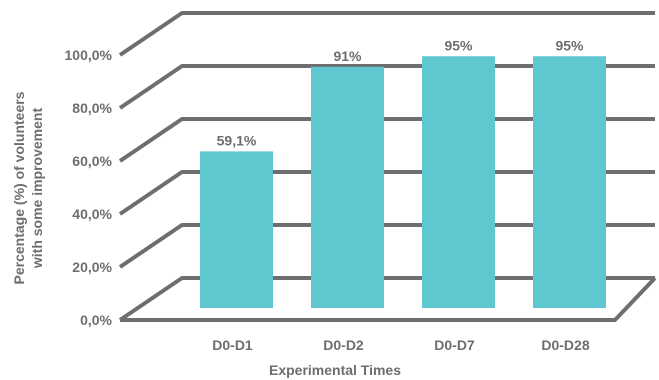  Describe the element at coordinates (347, 56) in the screenshot. I see `data-label: 91%` at that location.